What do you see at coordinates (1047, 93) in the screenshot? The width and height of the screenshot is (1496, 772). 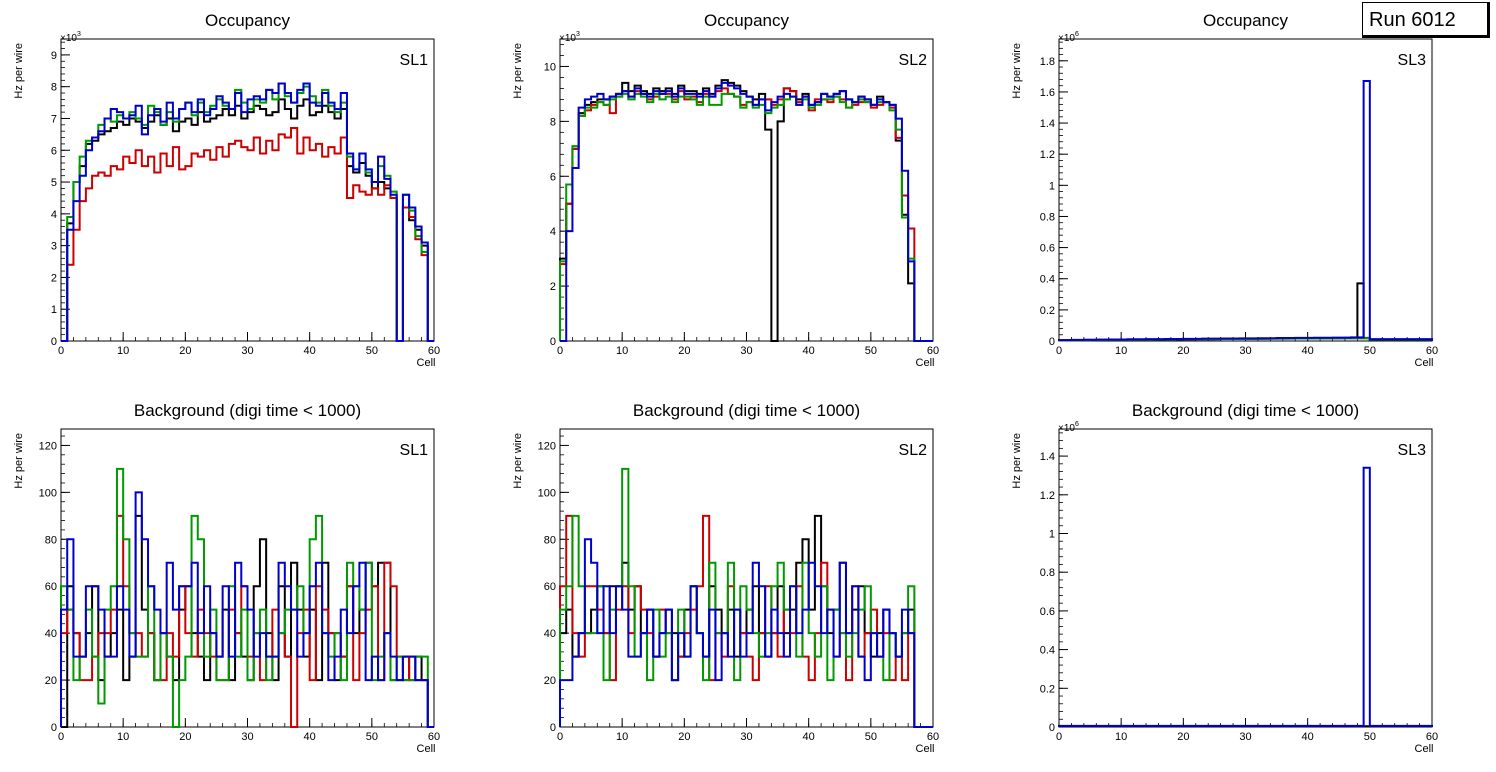 I see `y-tick-label: 1.6` at bounding box center [1047, 93].